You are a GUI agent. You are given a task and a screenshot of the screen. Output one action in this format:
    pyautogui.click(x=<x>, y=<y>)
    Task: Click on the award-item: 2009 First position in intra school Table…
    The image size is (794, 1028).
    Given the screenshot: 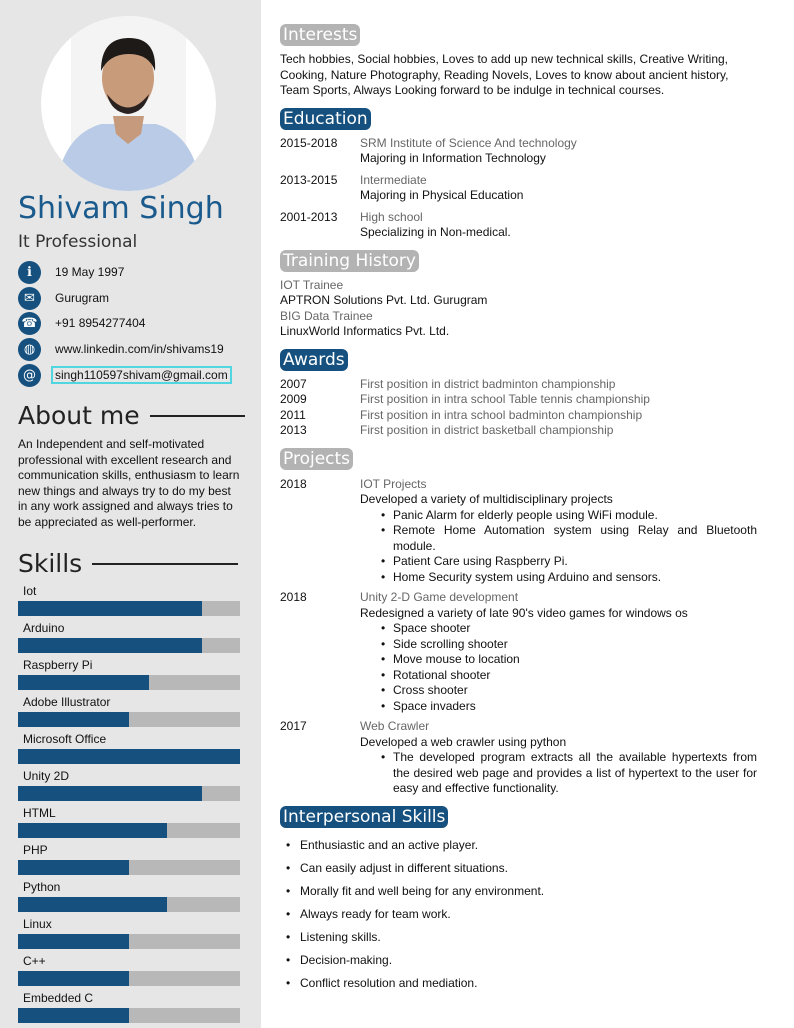 What is the action you would take?
    pyautogui.click(x=518, y=400)
    